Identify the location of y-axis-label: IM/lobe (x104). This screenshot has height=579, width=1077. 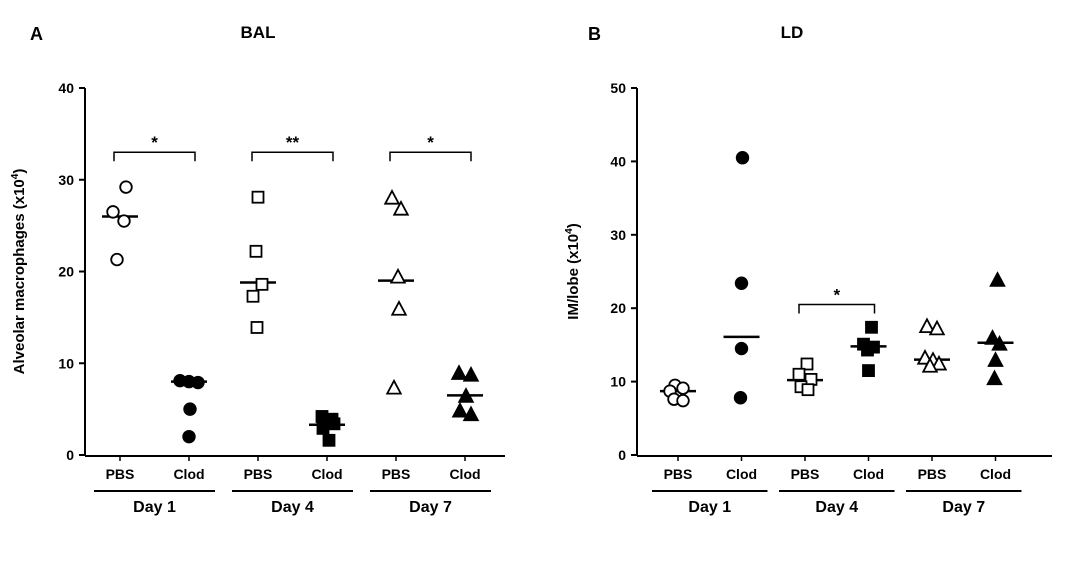
(573, 271).